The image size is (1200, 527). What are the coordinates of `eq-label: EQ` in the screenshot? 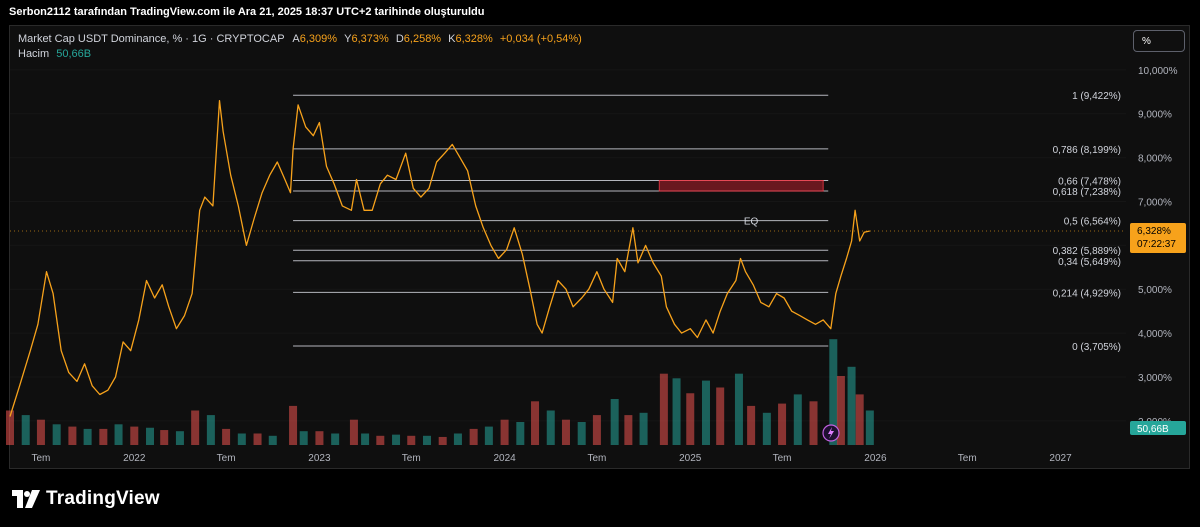 It's located at (751, 222).